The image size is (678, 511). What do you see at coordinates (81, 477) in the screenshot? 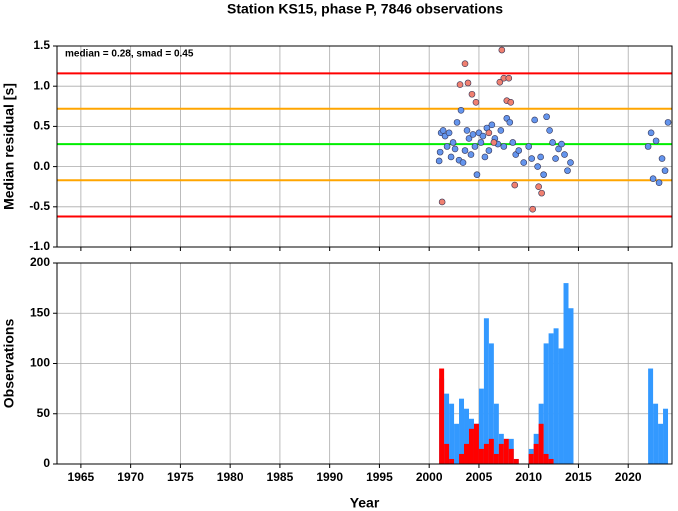
I see `x-tick-label: 1965` at bounding box center [81, 477].